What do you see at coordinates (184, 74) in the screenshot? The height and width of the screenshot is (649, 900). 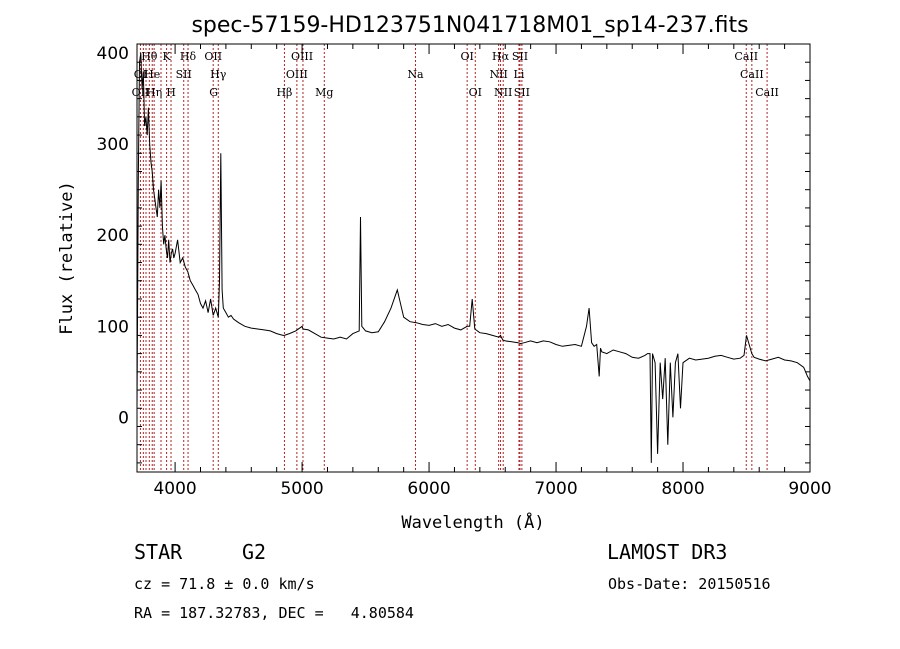 I see `line-label-11: SII` at bounding box center [184, 74].